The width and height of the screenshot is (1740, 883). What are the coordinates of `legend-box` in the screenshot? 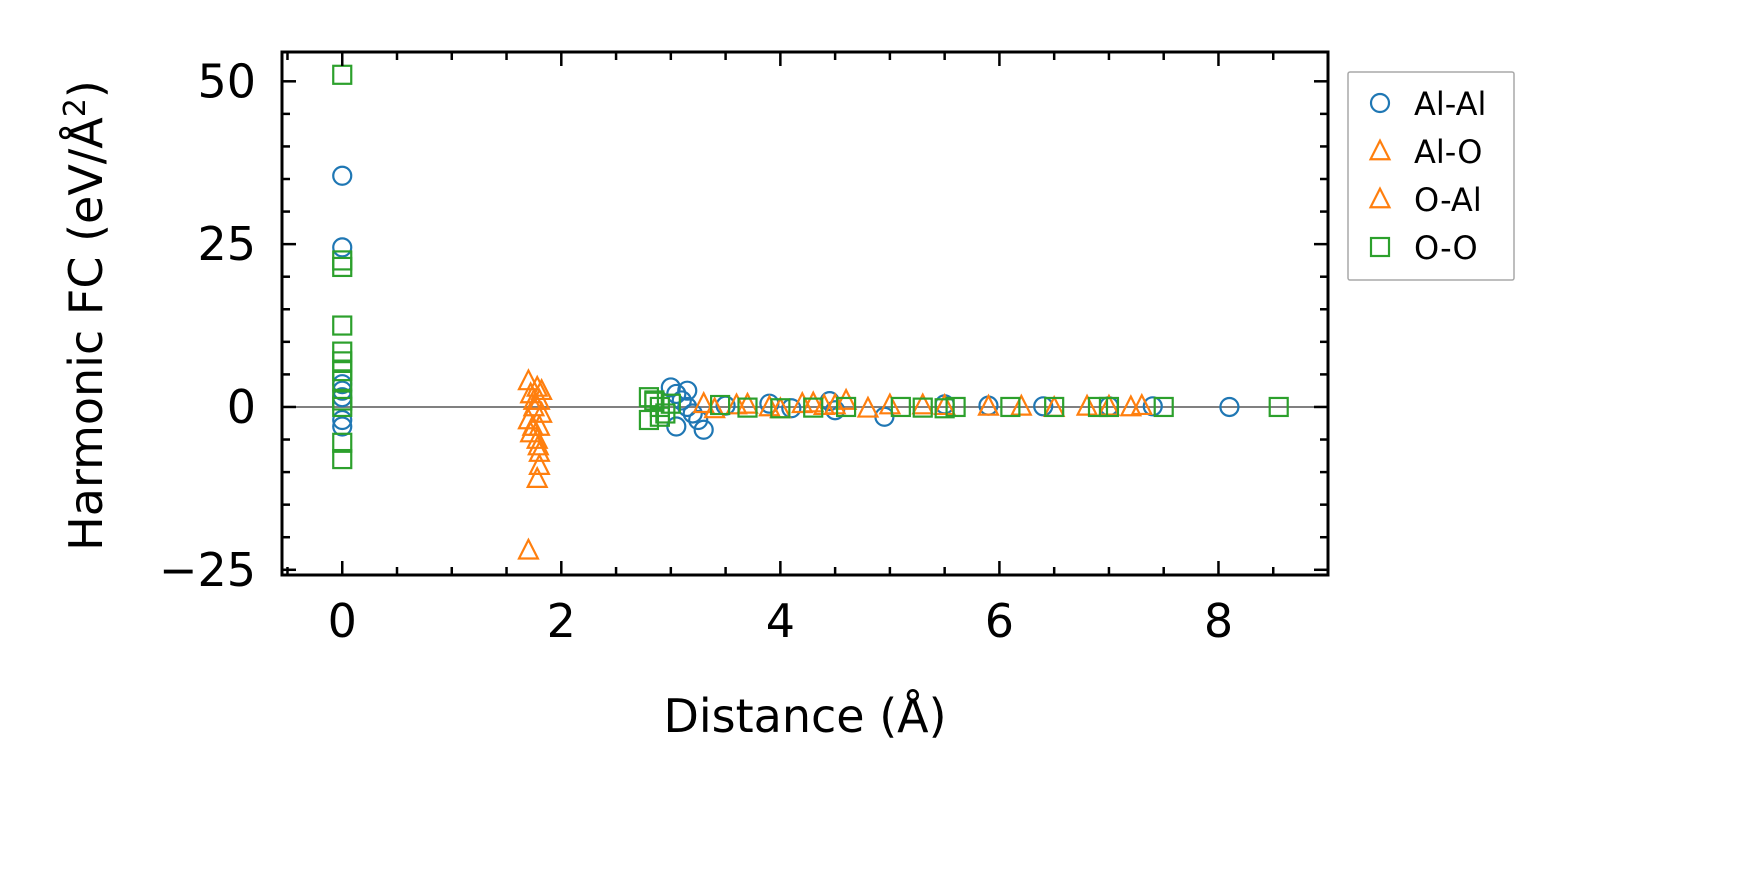 It's located at (1431, 176).